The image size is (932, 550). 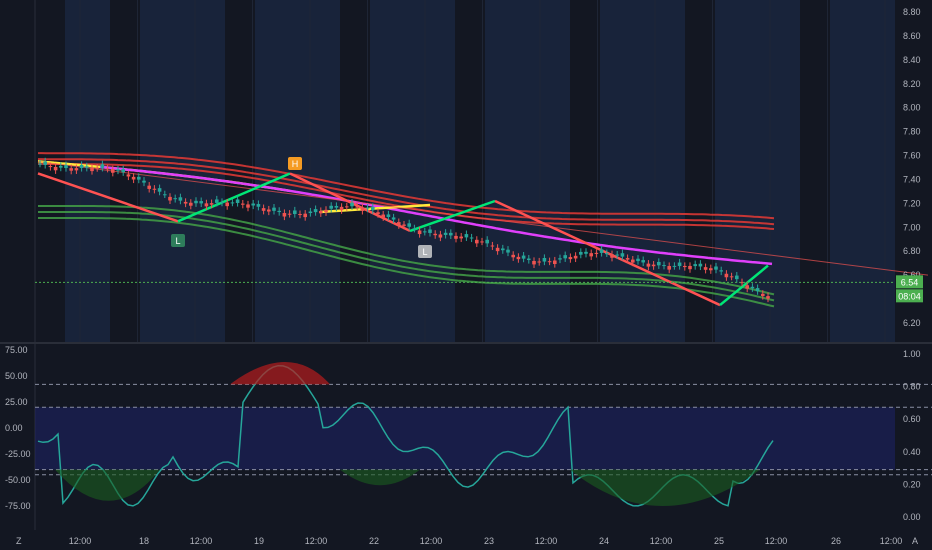 I want to click on osc-left-tick-label: -25.00, so click(x=18, y=454).